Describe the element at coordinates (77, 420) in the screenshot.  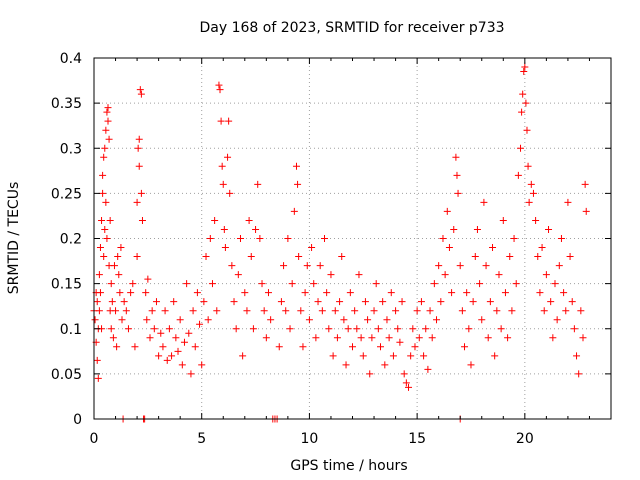
I see `y-tick-label: 0` at that location.